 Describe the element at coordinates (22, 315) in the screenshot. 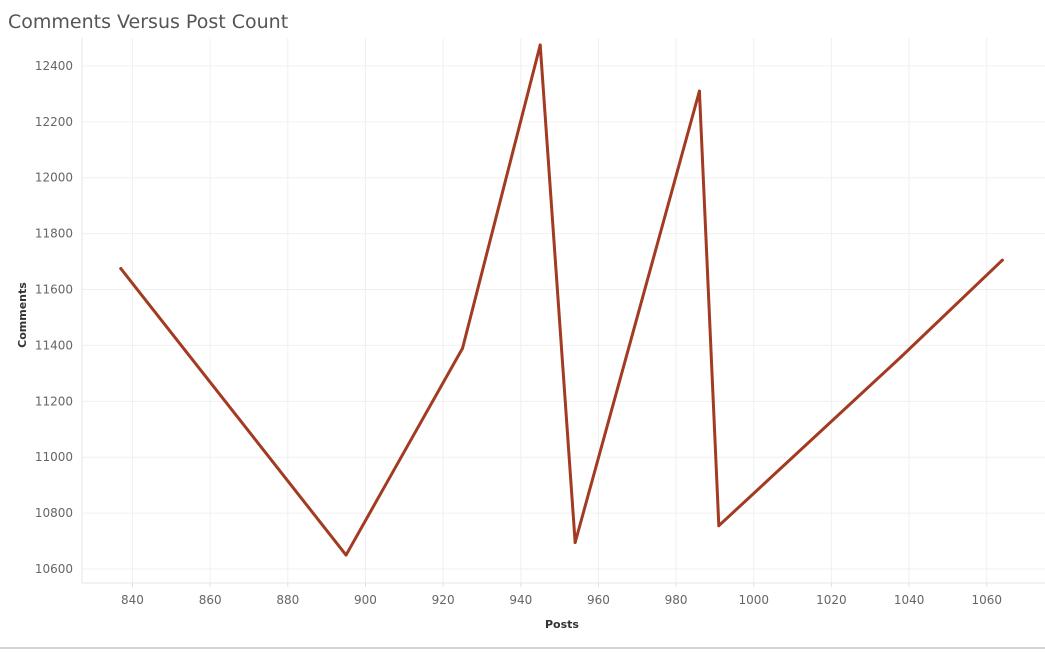

I see `y-axis-title: Comments` at that location.